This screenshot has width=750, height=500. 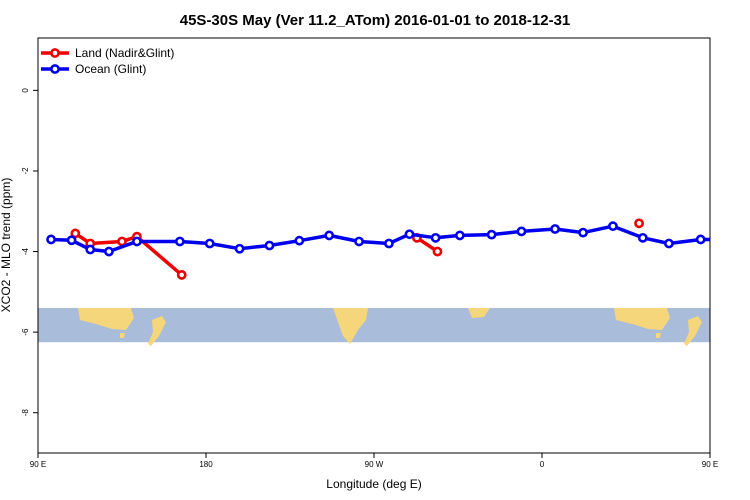 What do you see at coordinates (25, 90) in the screenshot?
I see `y-tick-label: 0` at bounding box center [25, 90].